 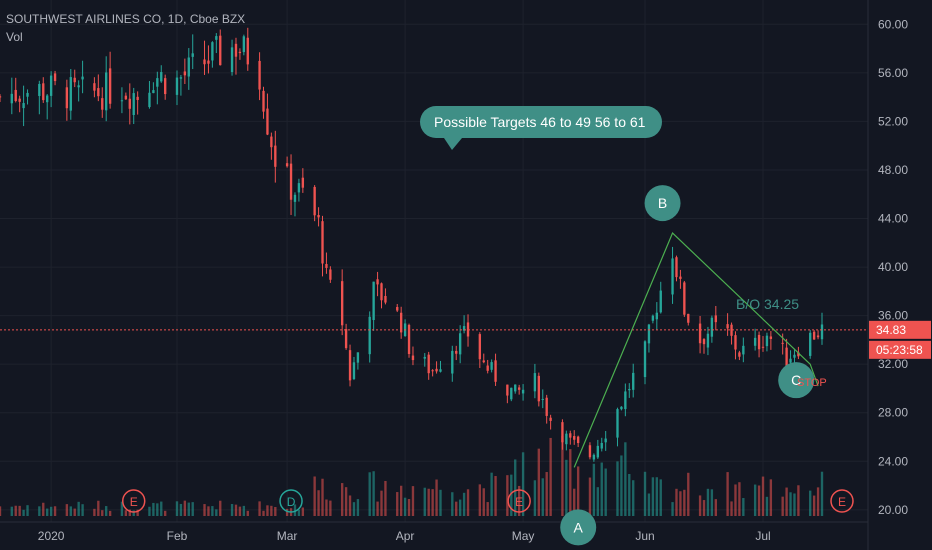 I want to click on targets-pointer, so click(x=453, y=144).